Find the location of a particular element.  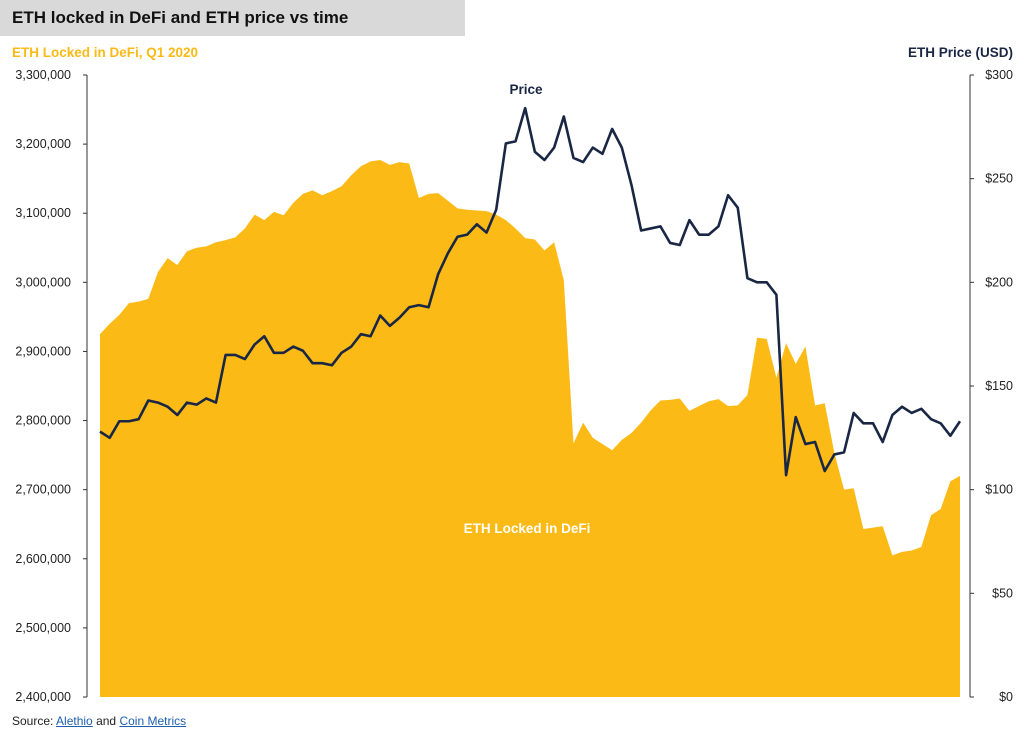

left-axis-title: ETH Locked in DeFi, Q1 2020 is located at coordinates (105, 52).